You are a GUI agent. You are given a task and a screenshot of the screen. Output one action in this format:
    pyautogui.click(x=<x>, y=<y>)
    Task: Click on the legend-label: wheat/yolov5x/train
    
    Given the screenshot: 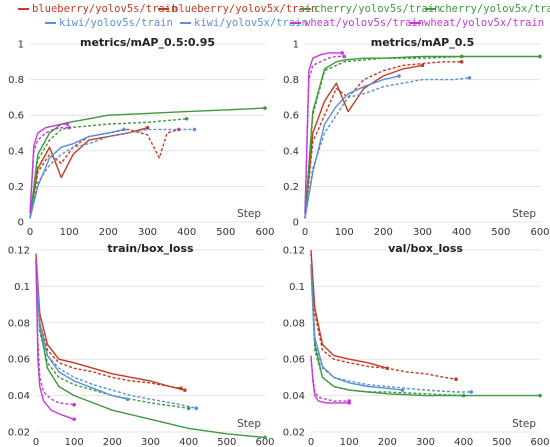 What is the action you would take?
    pyautogui.click(x=484, y=23)
    